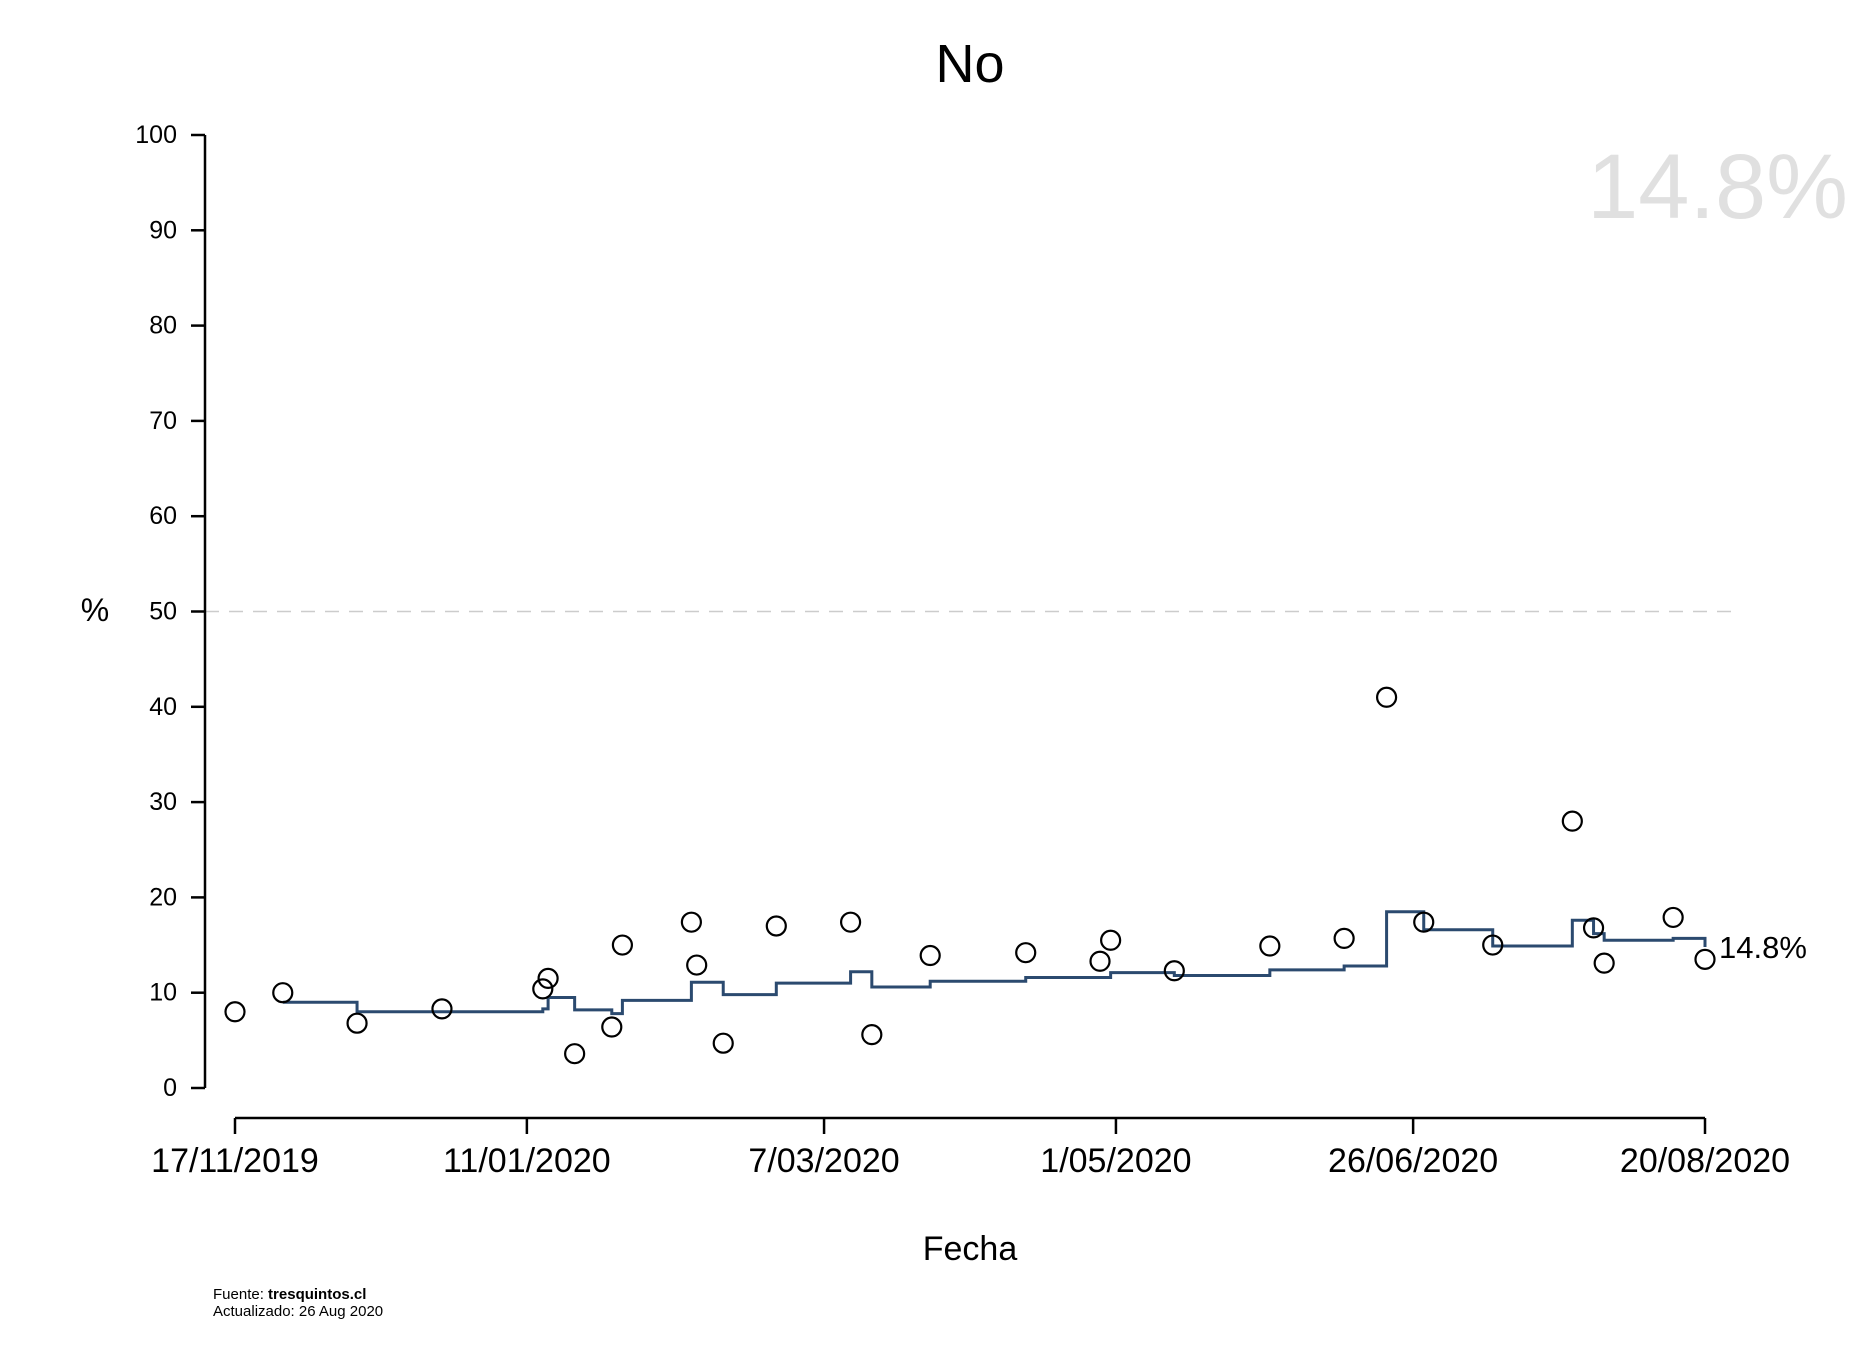 Image resolution: width=1862 pixels, height=1354 pixels. I want to click on y-tick-label: 10, so click(163, 993).